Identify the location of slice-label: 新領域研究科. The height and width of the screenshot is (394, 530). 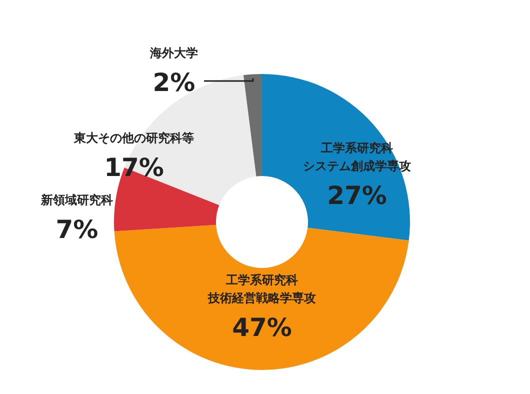
(76, 200).